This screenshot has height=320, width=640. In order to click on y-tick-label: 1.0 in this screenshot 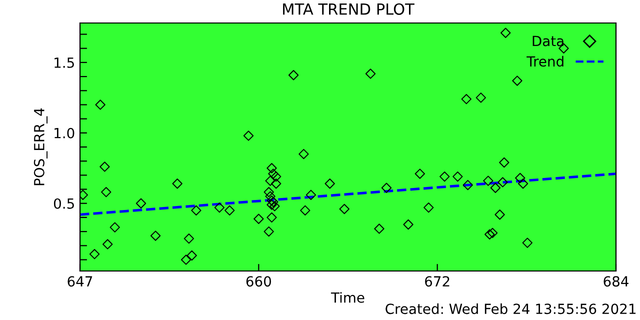, I will do `click(64, 133)`.